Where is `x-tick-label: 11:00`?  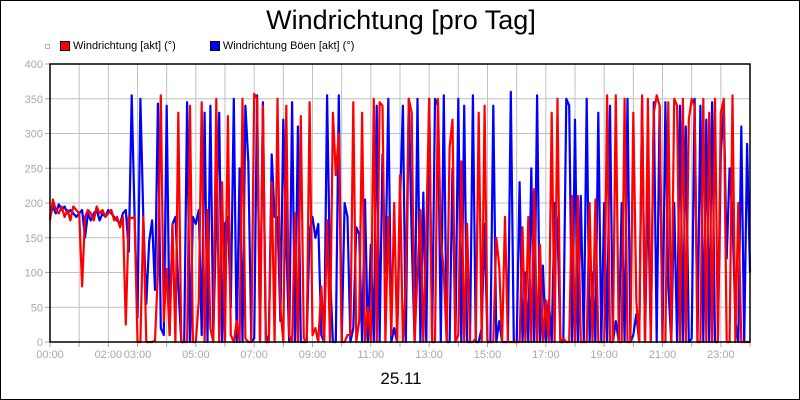 x-tick-label: 11:00 is located at coordinates (370, 355).